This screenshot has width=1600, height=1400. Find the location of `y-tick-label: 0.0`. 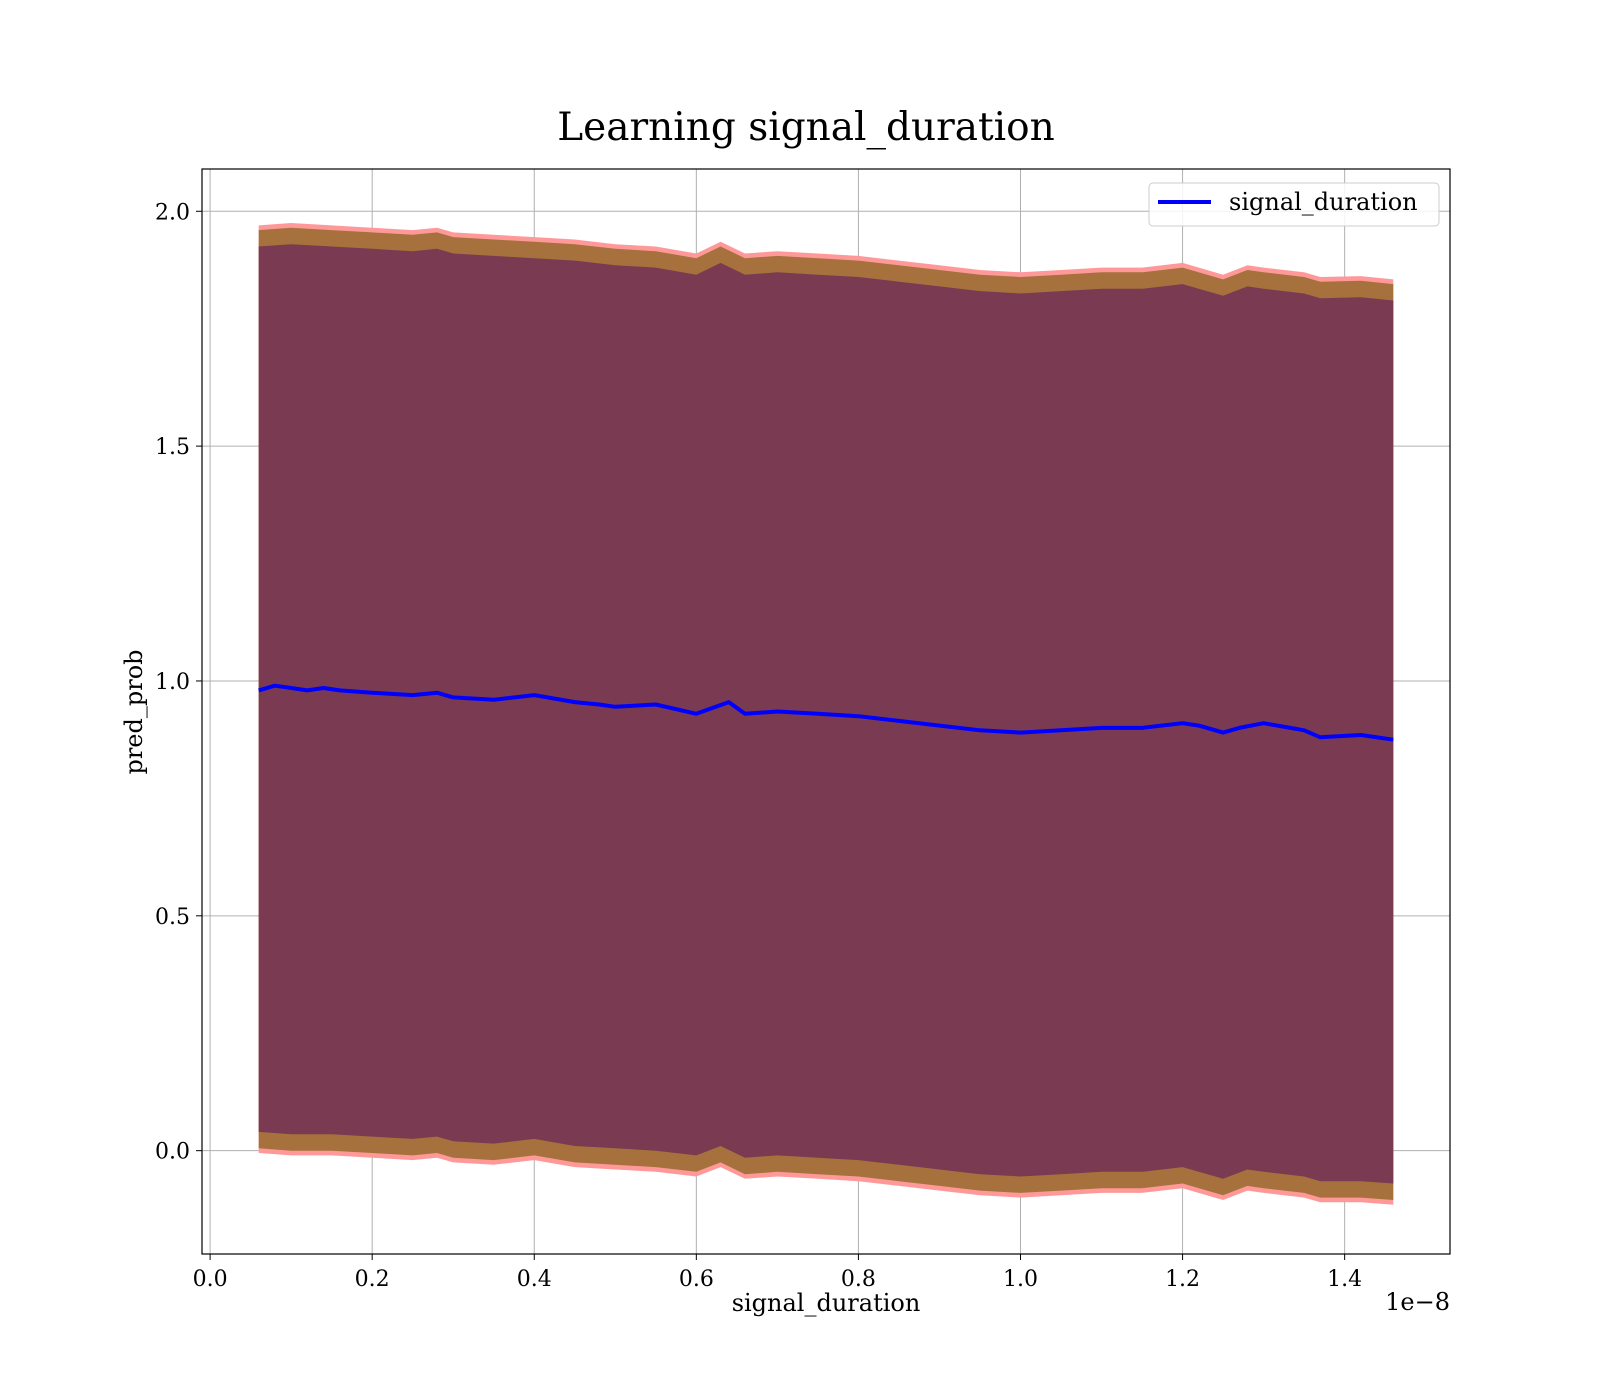

y-tick-label: 0.0 is located at coordinates (172, 1152).